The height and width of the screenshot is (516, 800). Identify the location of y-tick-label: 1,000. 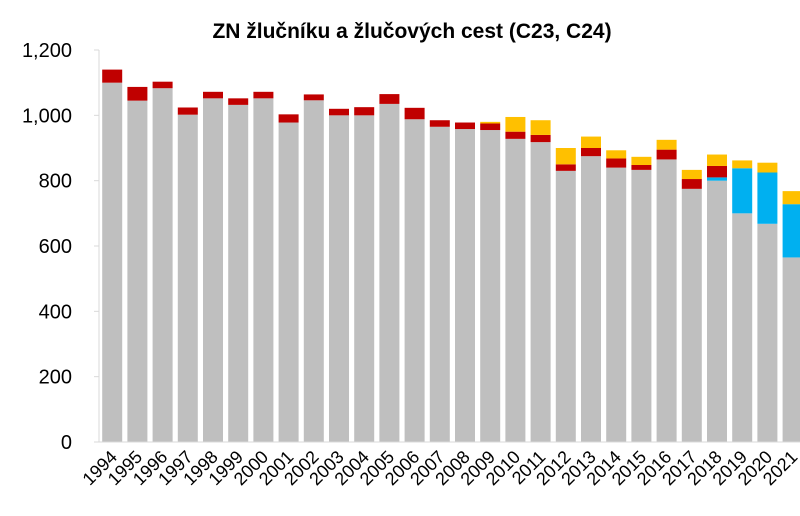
(47, 116).